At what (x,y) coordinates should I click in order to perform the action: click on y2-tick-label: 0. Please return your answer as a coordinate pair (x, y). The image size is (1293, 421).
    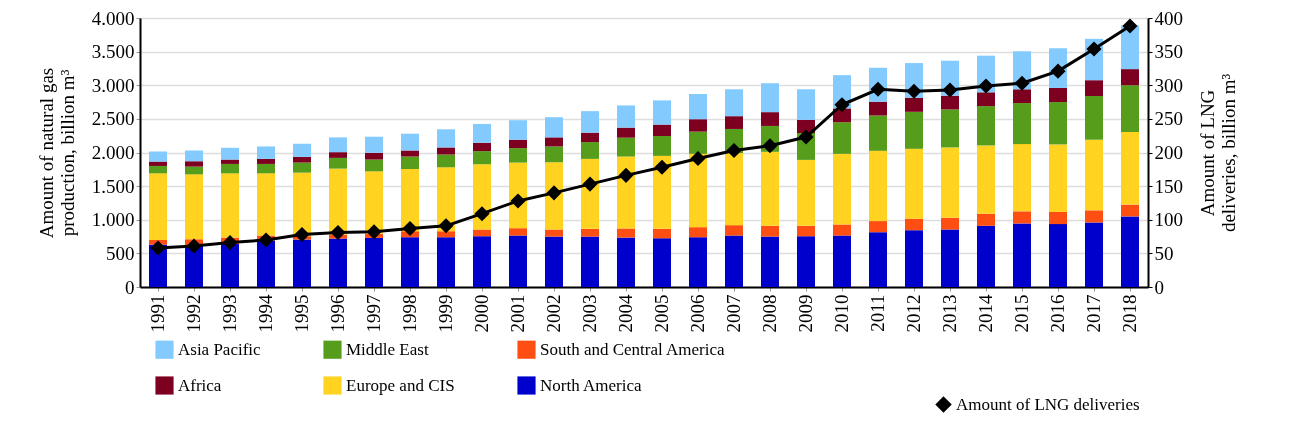
    Looking at the image, I should click on (1159, 287).